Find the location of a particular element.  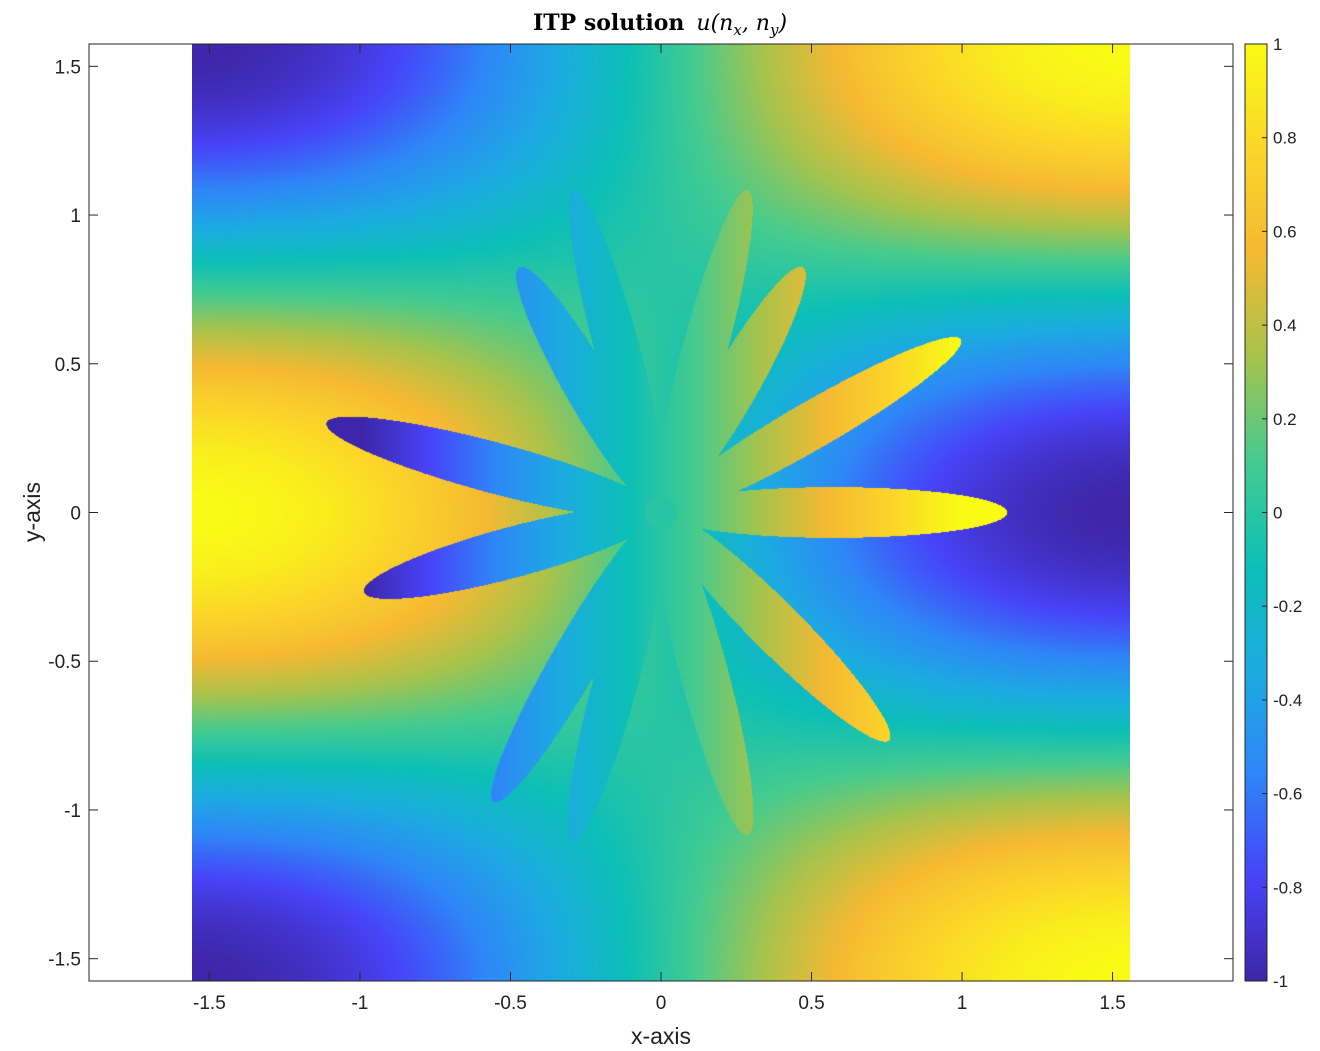

colorbar-tick-label: -0.6 is located at coordinates (1287, 794).